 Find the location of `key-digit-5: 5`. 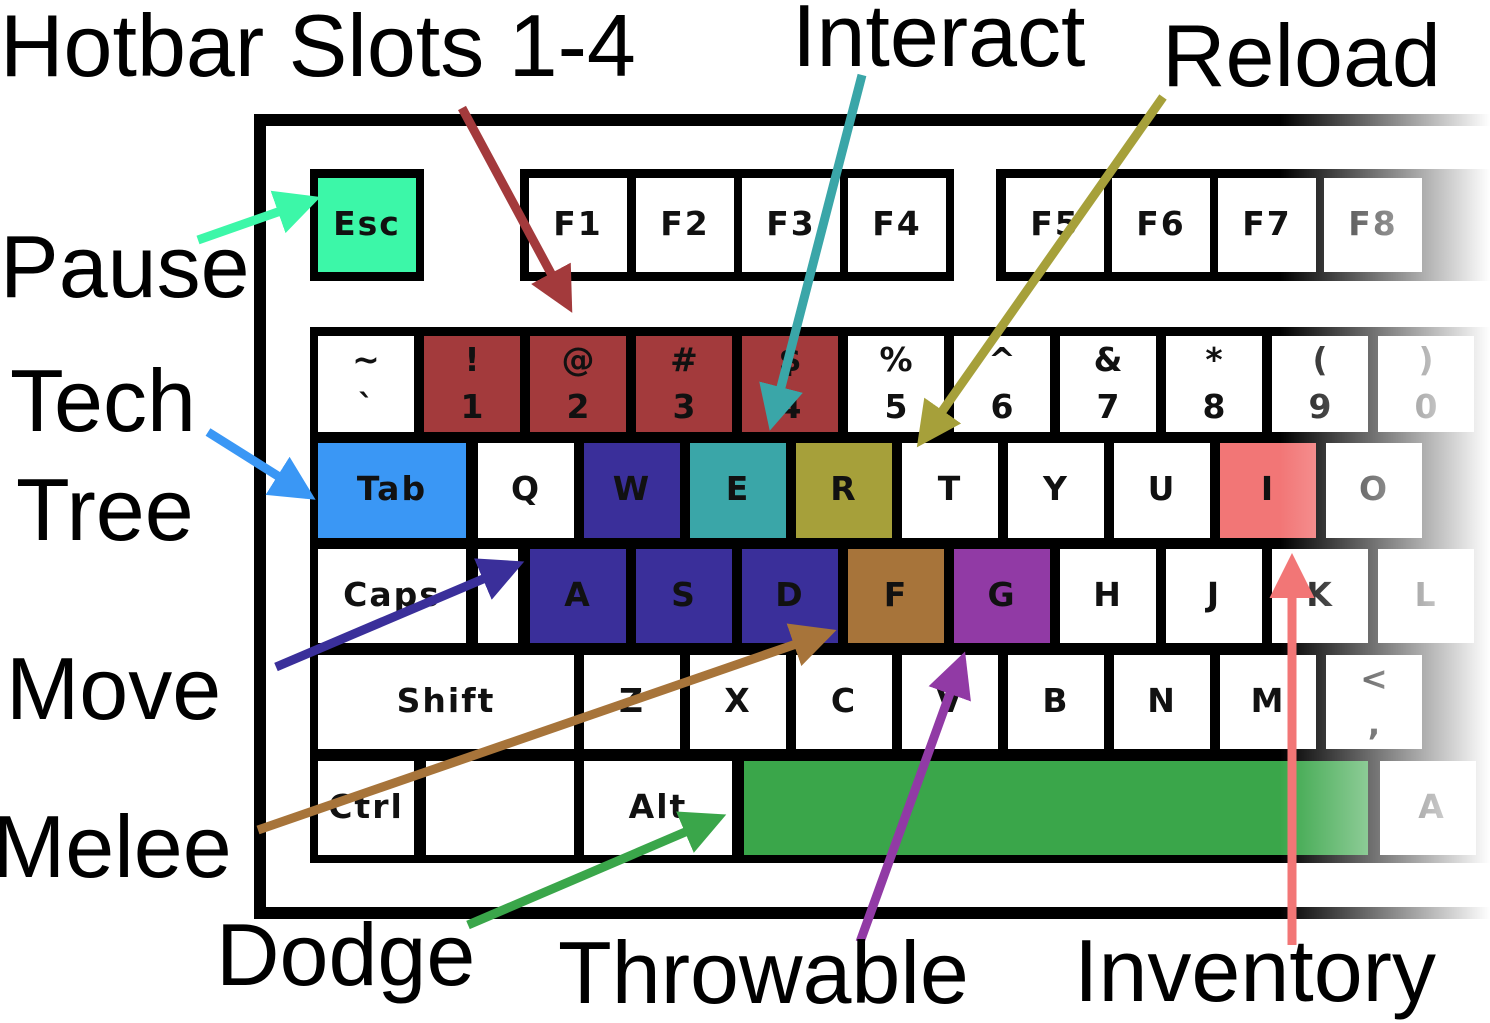

key-digit-5: 5 is located at coordinates (896, 406).